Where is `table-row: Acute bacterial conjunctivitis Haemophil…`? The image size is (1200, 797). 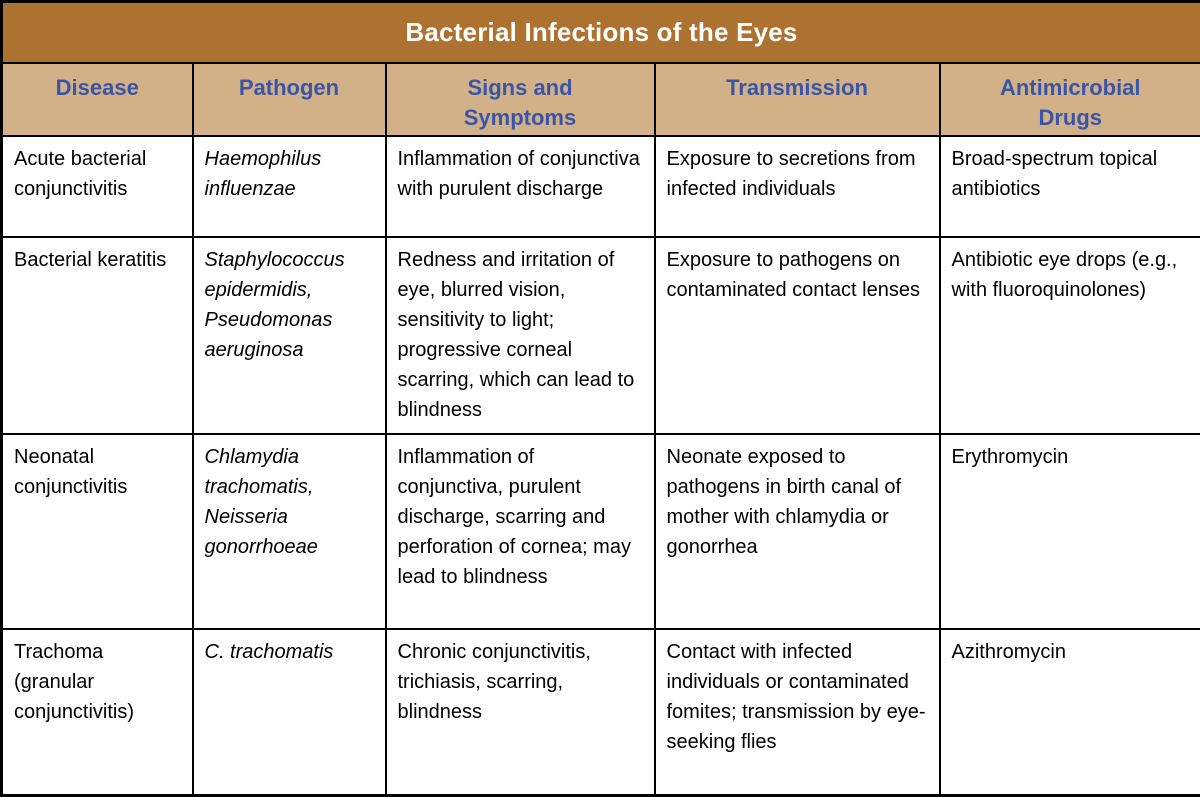
table-row: Acute bacterial conjunctivitis Haemophil… is located at coordinates (600, 186).